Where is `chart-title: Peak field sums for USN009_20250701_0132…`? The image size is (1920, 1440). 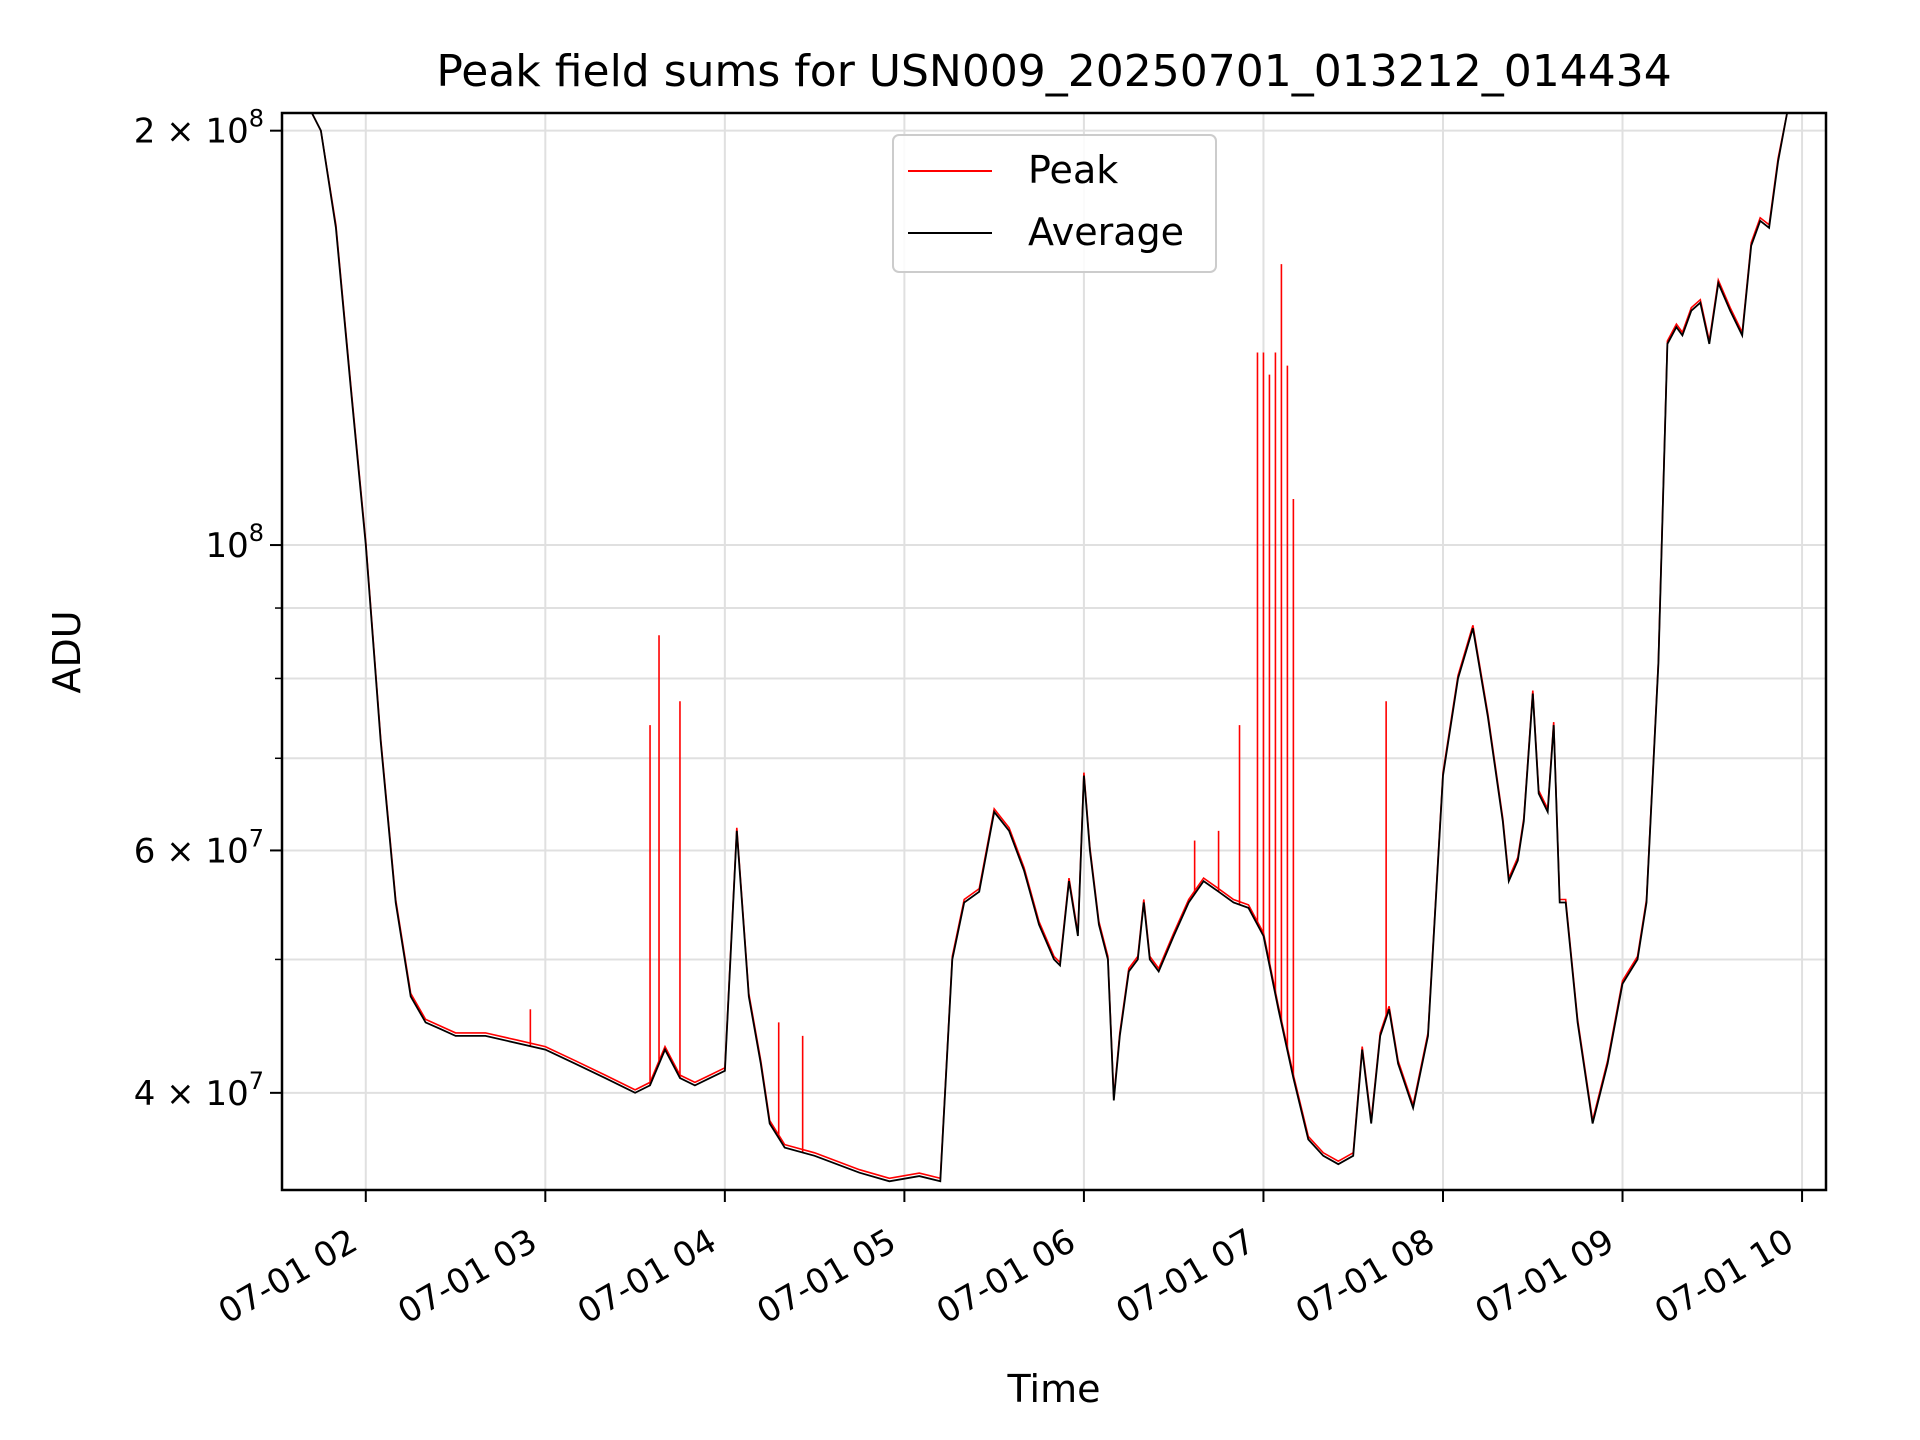 chart-title: Peak field sums for USN009_20250701_0132… is located at coordinates (1053, 71).